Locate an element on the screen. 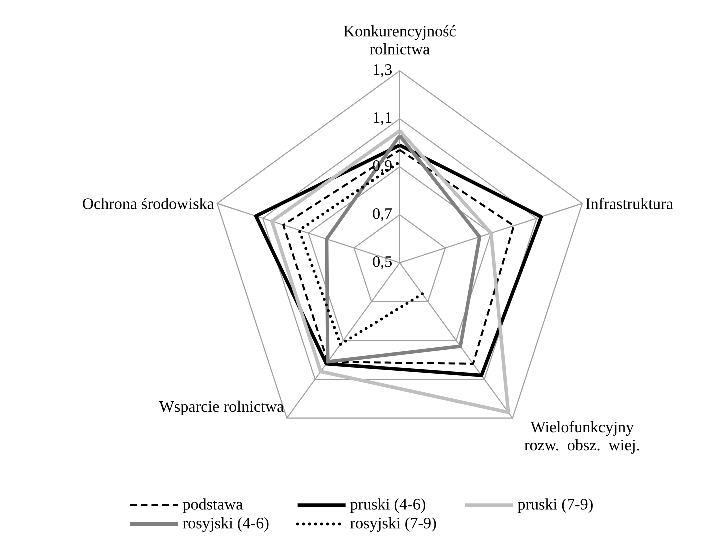  y-tick-label: 1,3 is located at coordinates (383, 71).